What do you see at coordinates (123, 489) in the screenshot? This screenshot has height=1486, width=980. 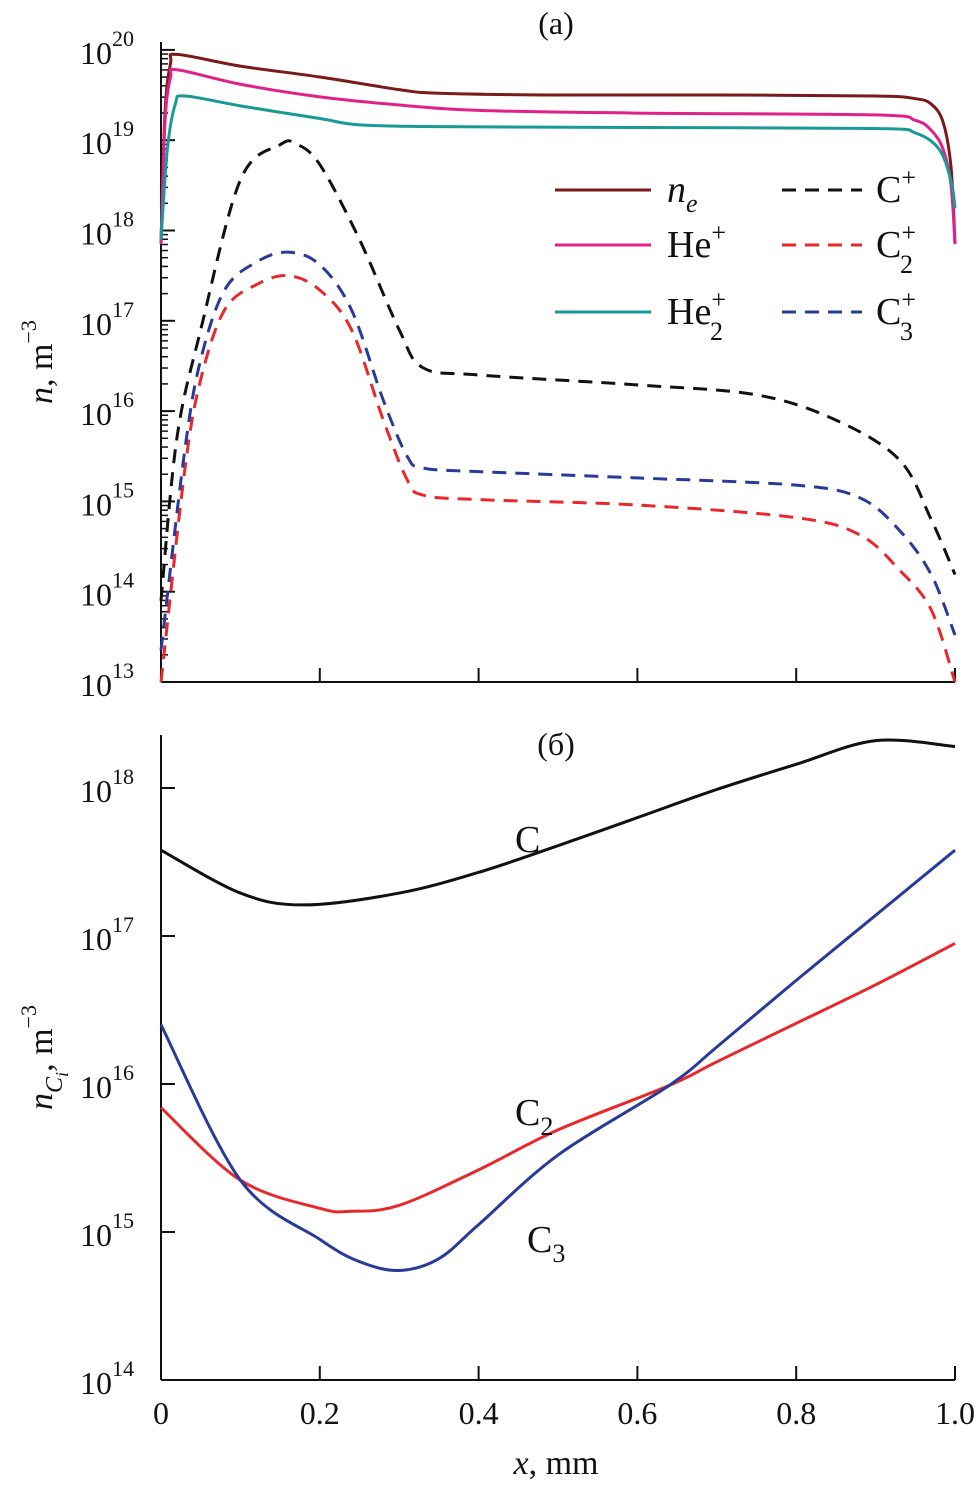 I see `exponent: 15` at bounding box center [123, 489].